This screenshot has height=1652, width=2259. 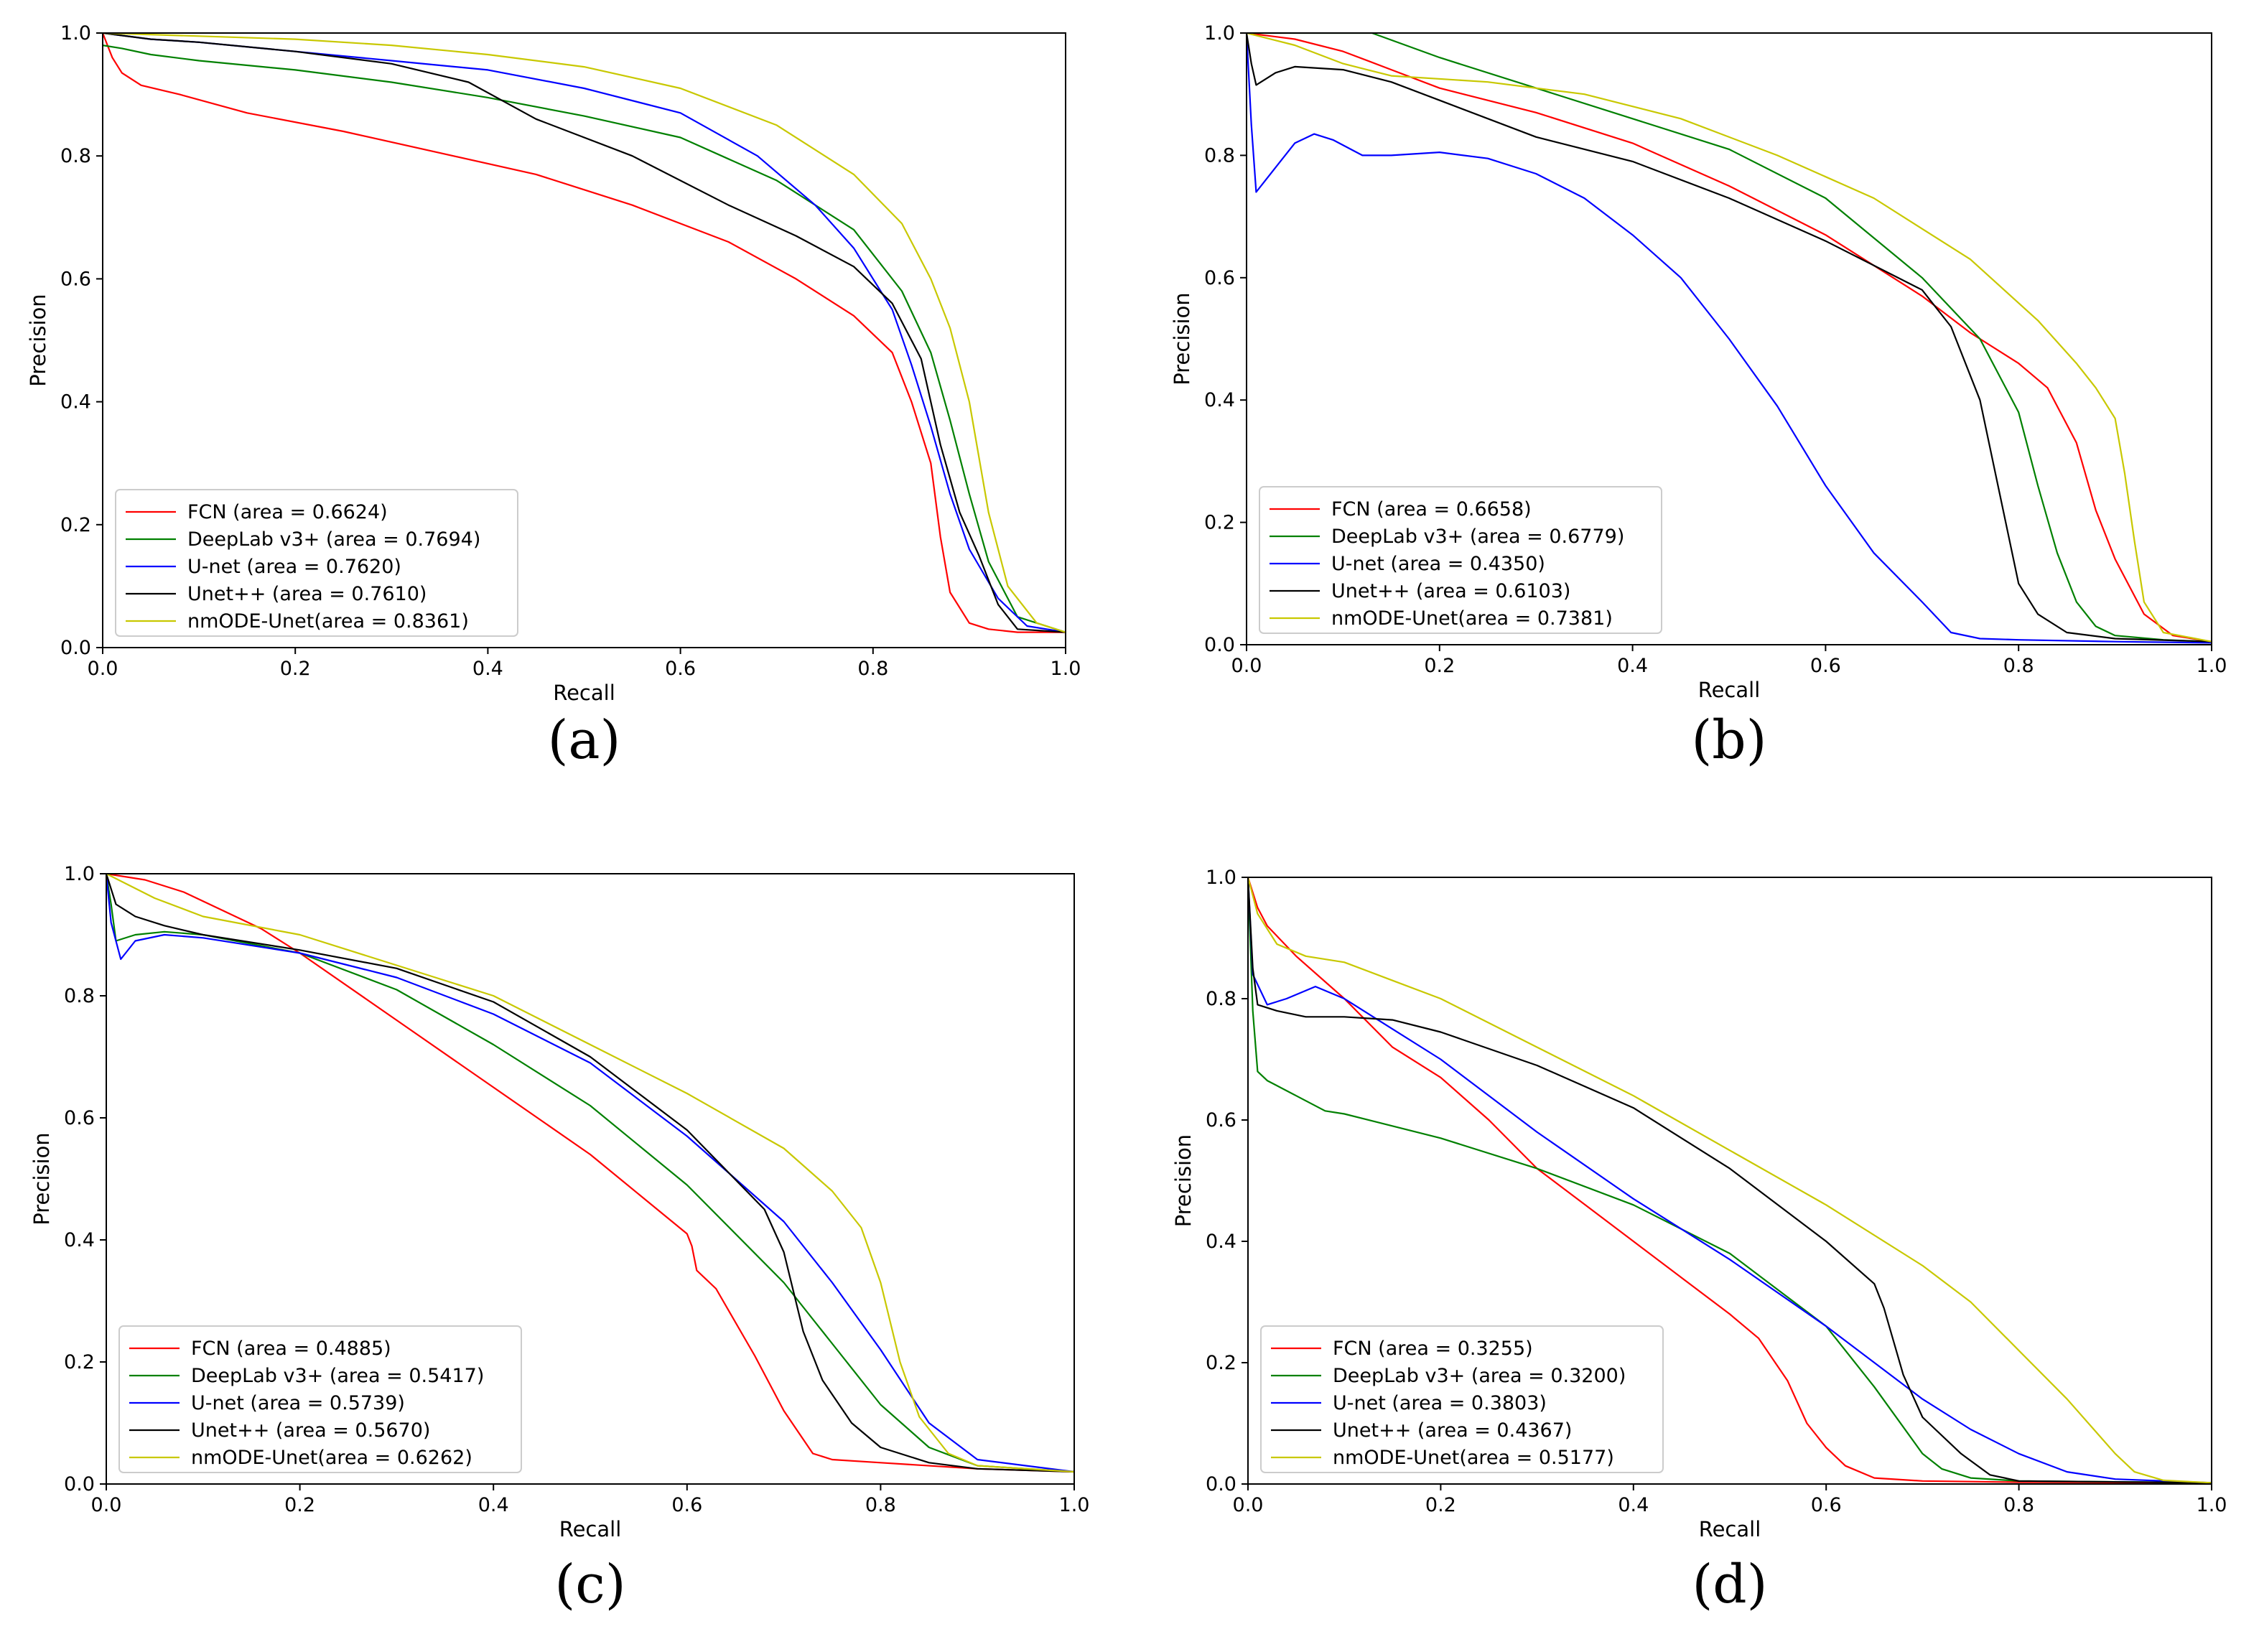 I want to click on legend-entry-label: FCN (area = 0.6658), so click(x=1431, y=509).